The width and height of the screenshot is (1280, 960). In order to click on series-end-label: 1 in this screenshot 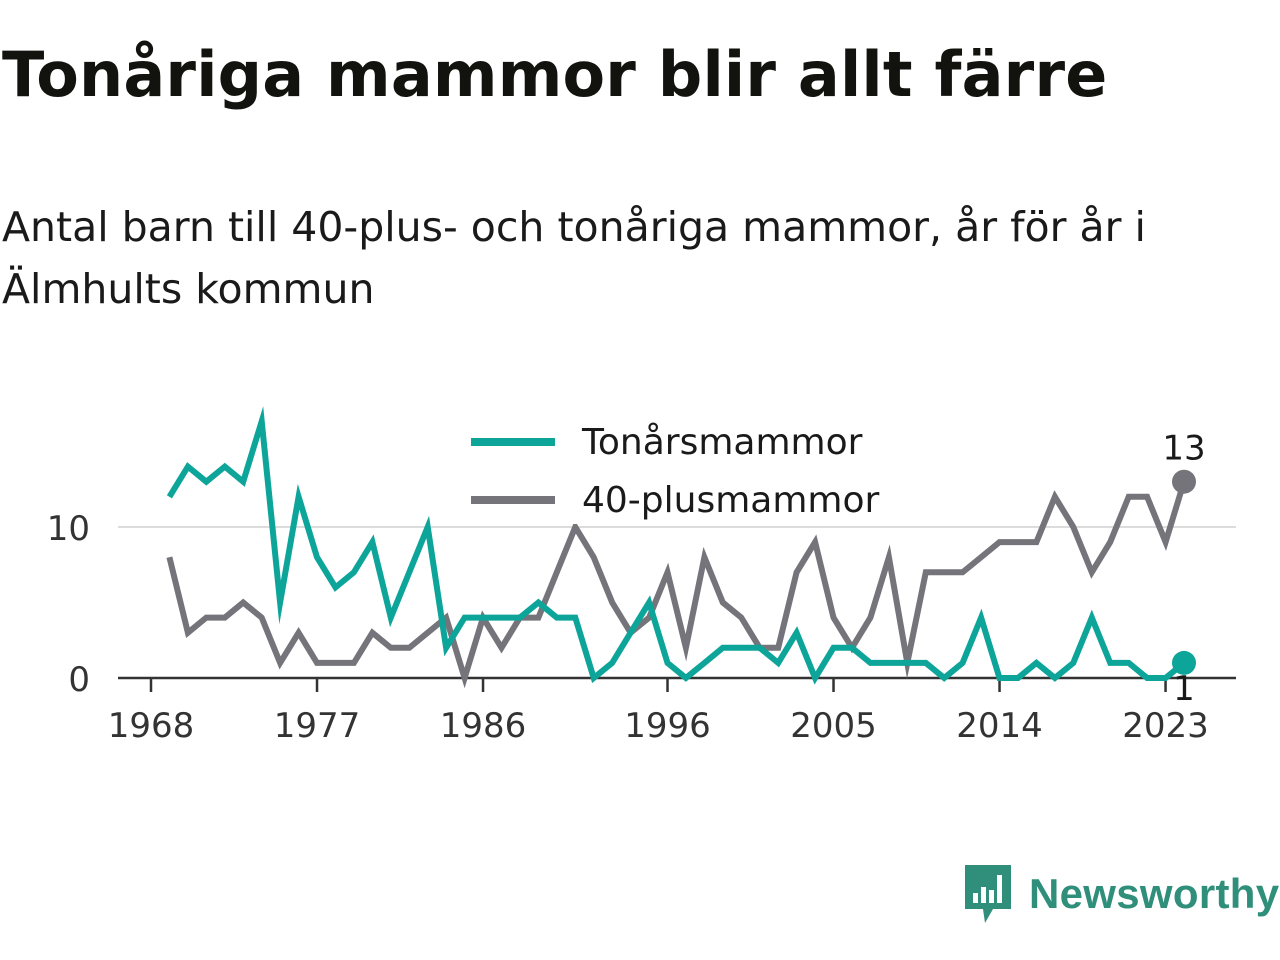, I will do `click(1184, 689)`.